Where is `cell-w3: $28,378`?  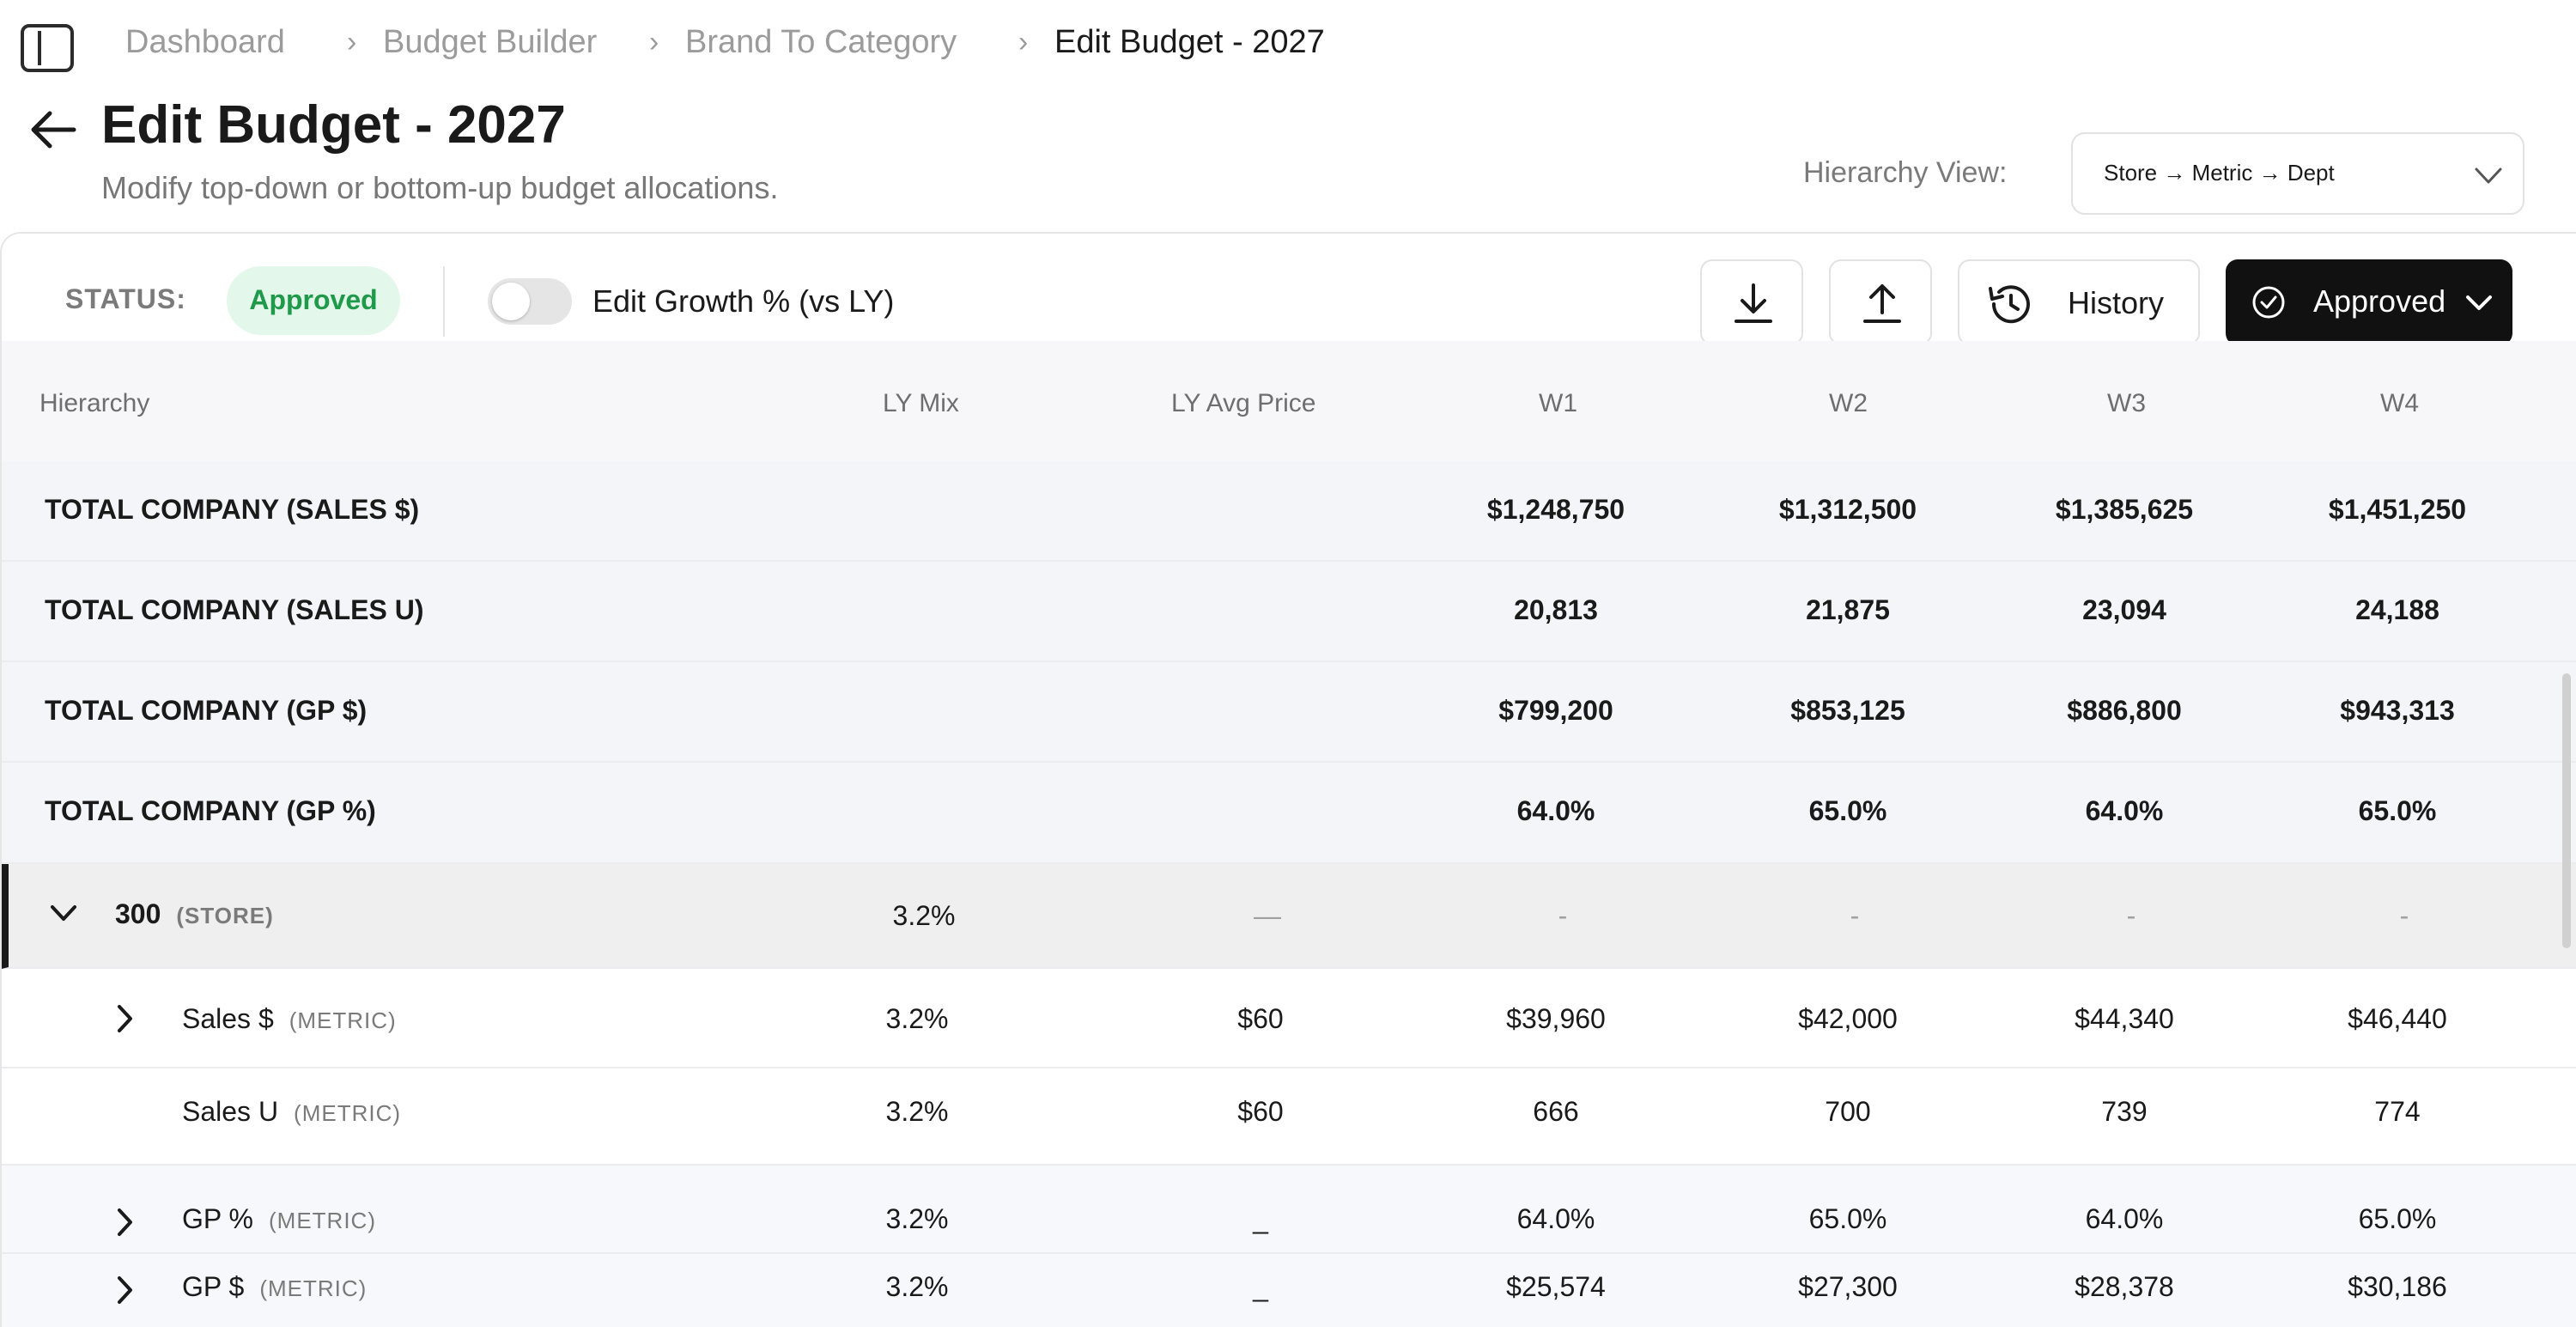
cell-w3: $28,378 is located at coordinates (2124, 1286).